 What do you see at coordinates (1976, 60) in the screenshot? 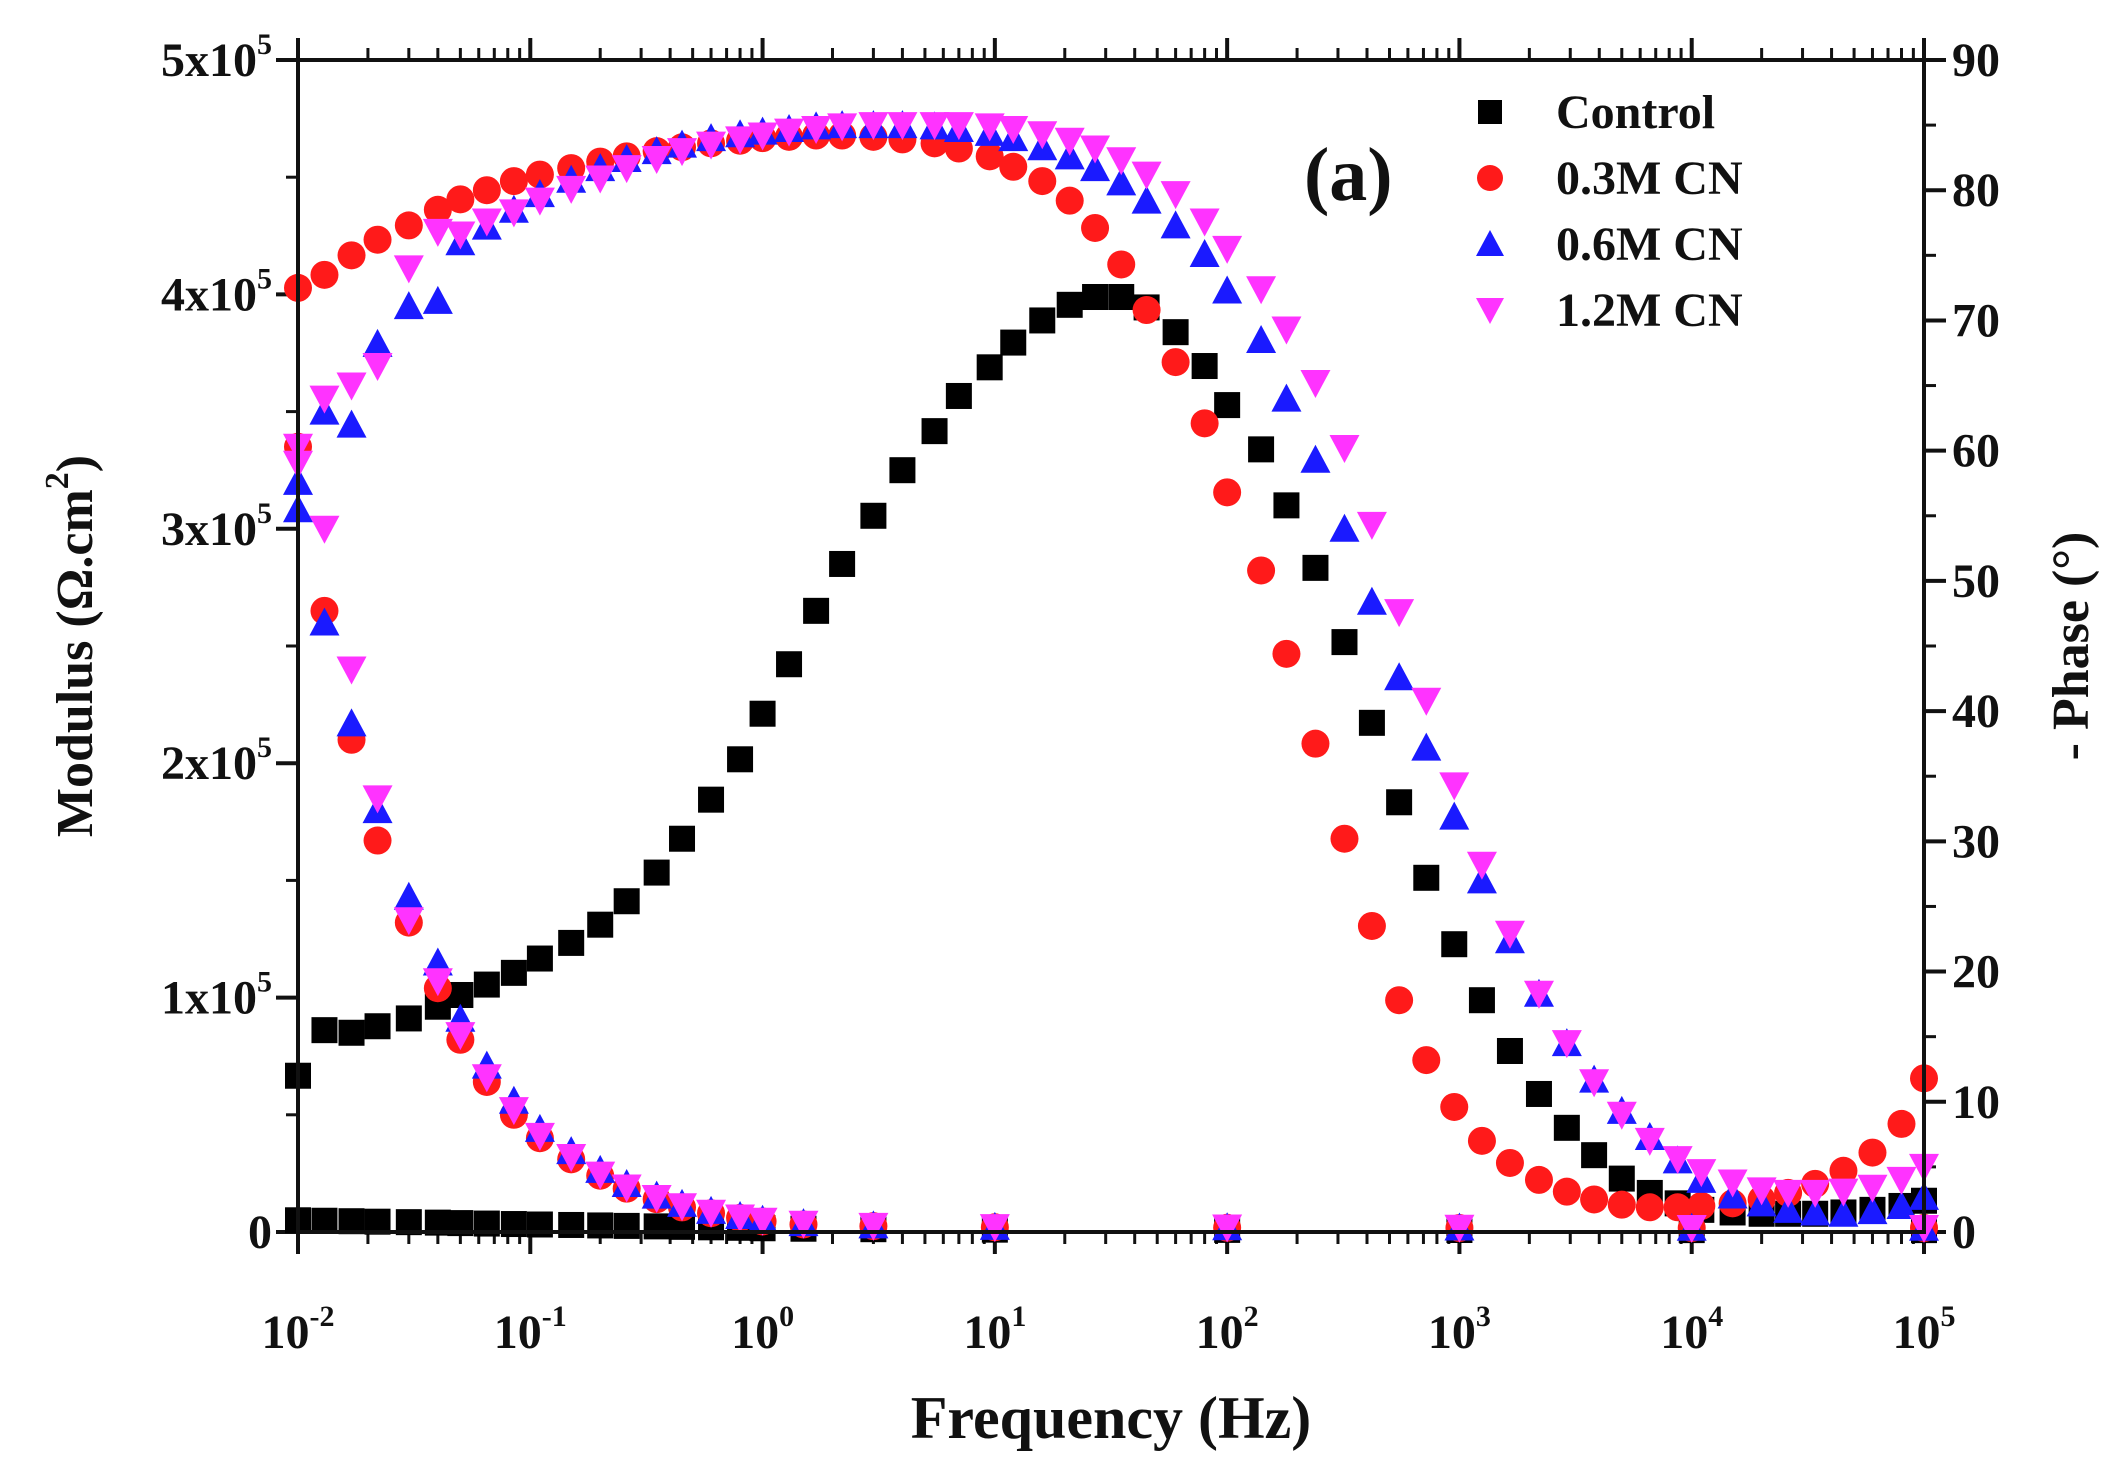
I see `y-right-tick-label: 90` at bounding box center [1976, 60].